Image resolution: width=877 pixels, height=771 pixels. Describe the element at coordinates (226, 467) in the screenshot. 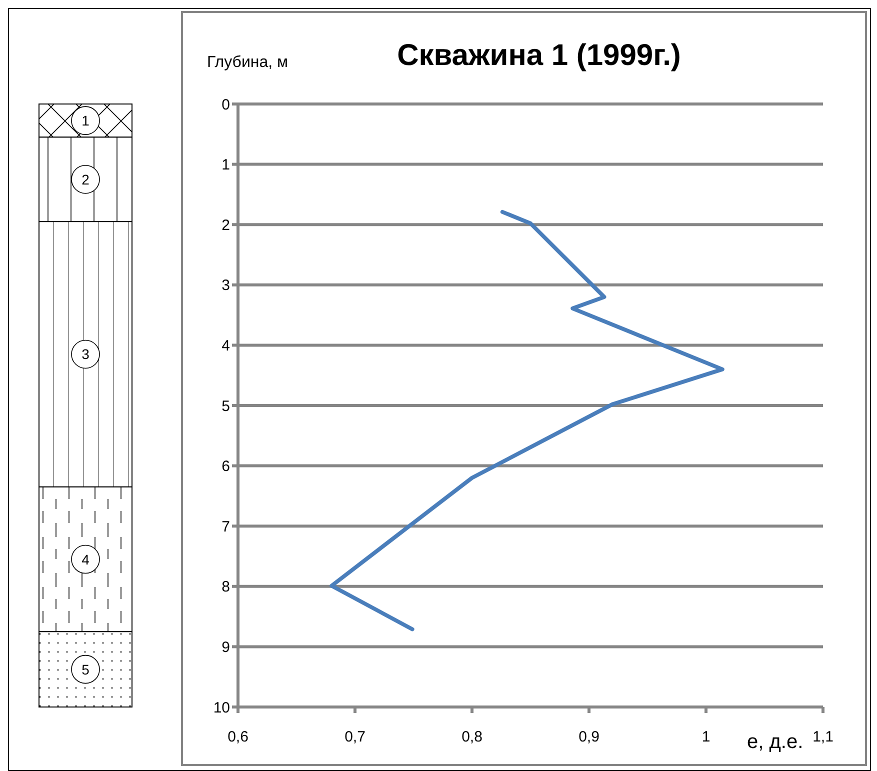

I see `y-tick-label: 6` at that location.